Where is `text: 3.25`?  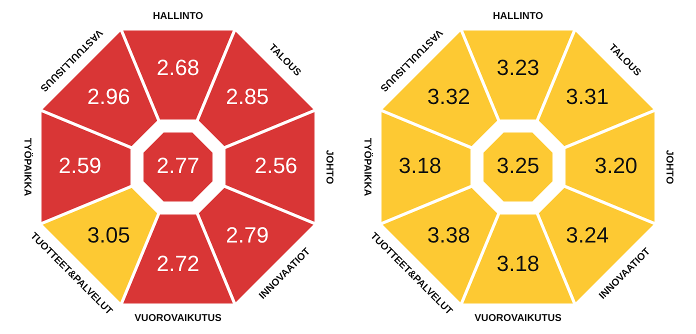 text: 3.25 is located at coordinates (518, 165).